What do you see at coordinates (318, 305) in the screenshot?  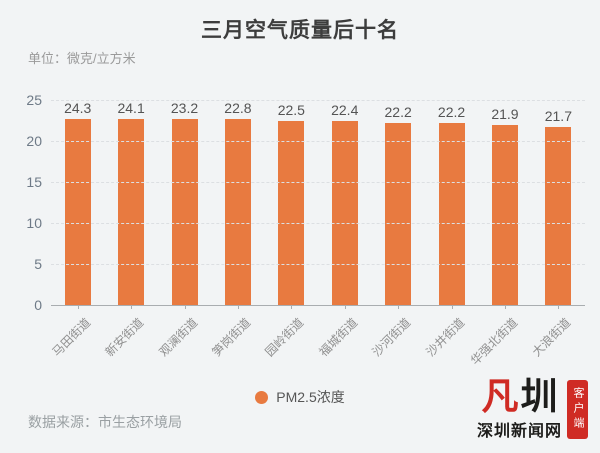 I see `x-axis-line` at bounding box center [318, 305].